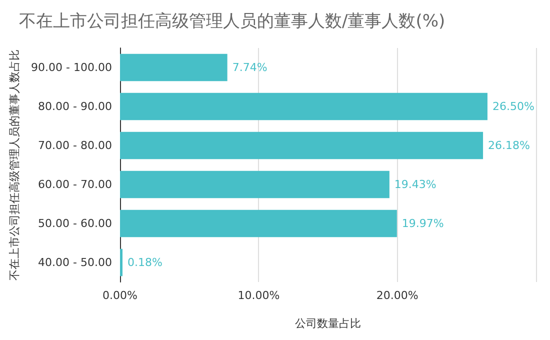  What do you see at coordinates (75, 223) in the screenshot?
I see `y-tick-label: 50.00 - 60.00` at bounding box center [75, 223].